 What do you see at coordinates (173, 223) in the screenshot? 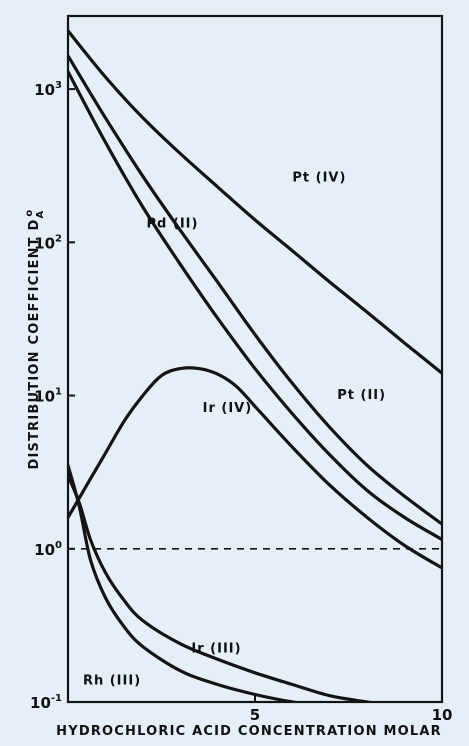
I see `series-label-pd-ii: Pd (II)` at bounding box center [173, 223].